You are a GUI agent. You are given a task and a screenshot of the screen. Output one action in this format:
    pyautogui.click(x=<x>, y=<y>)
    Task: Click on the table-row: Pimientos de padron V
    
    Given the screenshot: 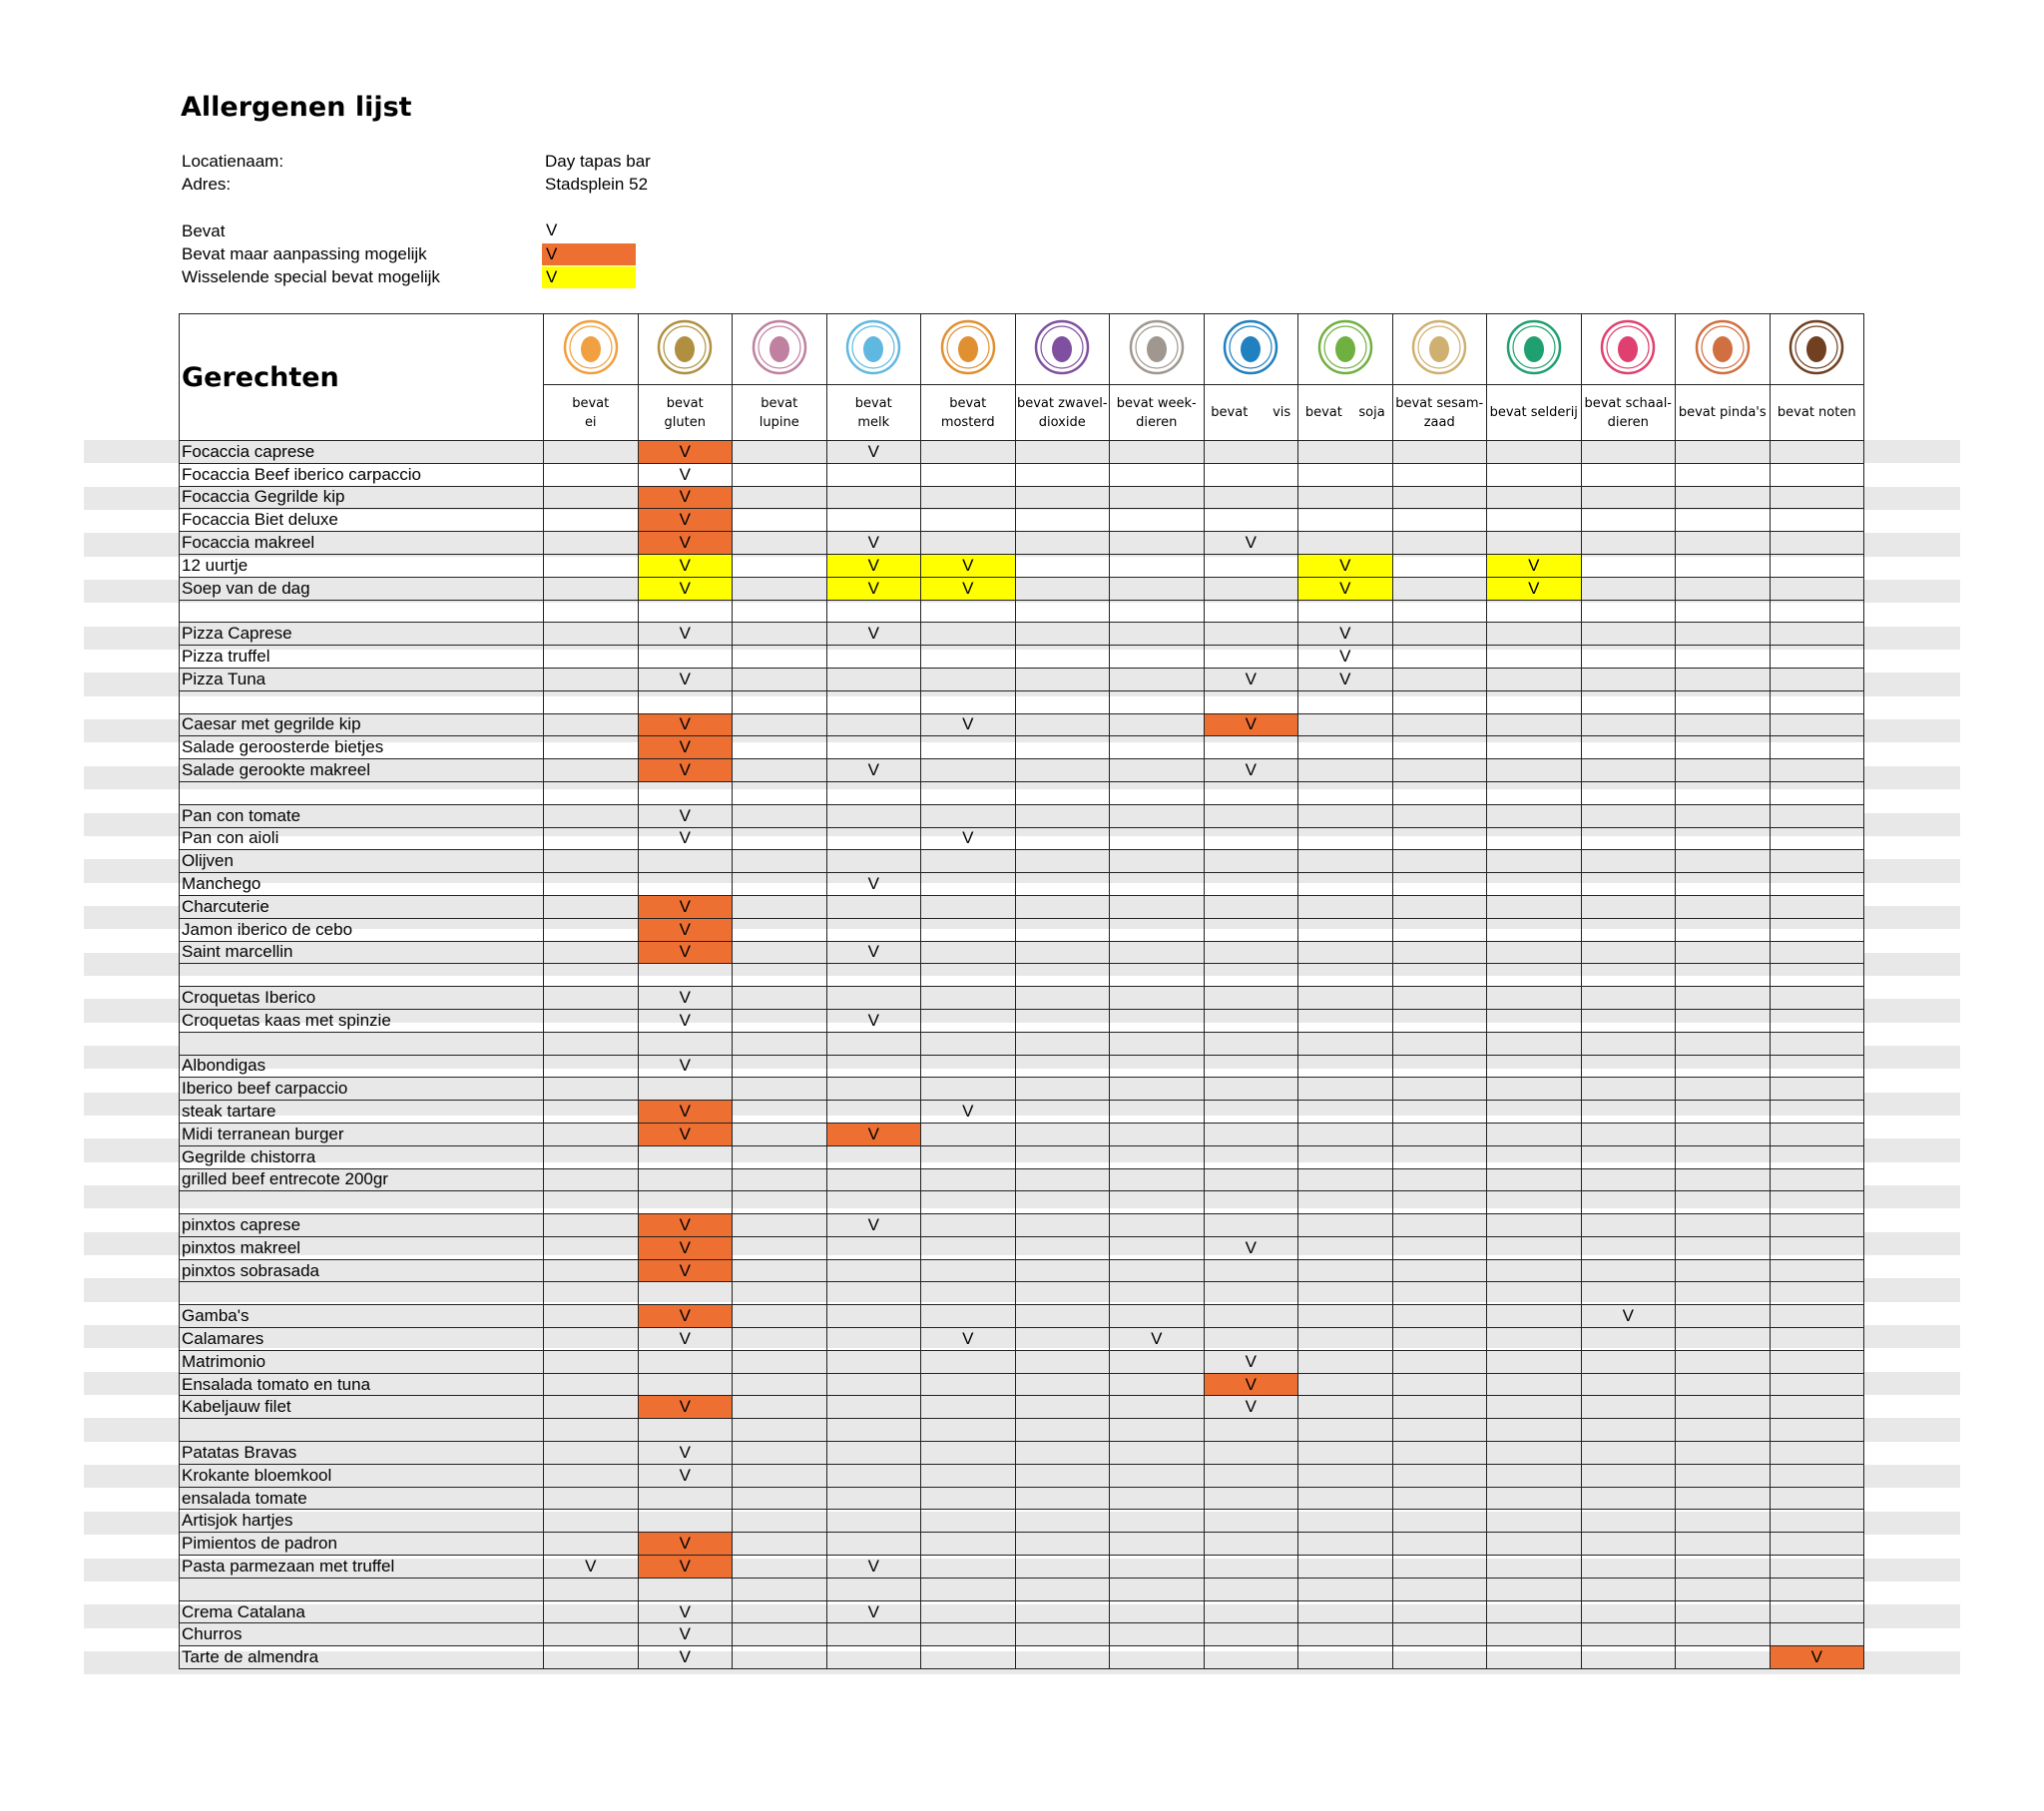 What is the action you would take?
    pyautogui.click(x=1021, y=1544)
    